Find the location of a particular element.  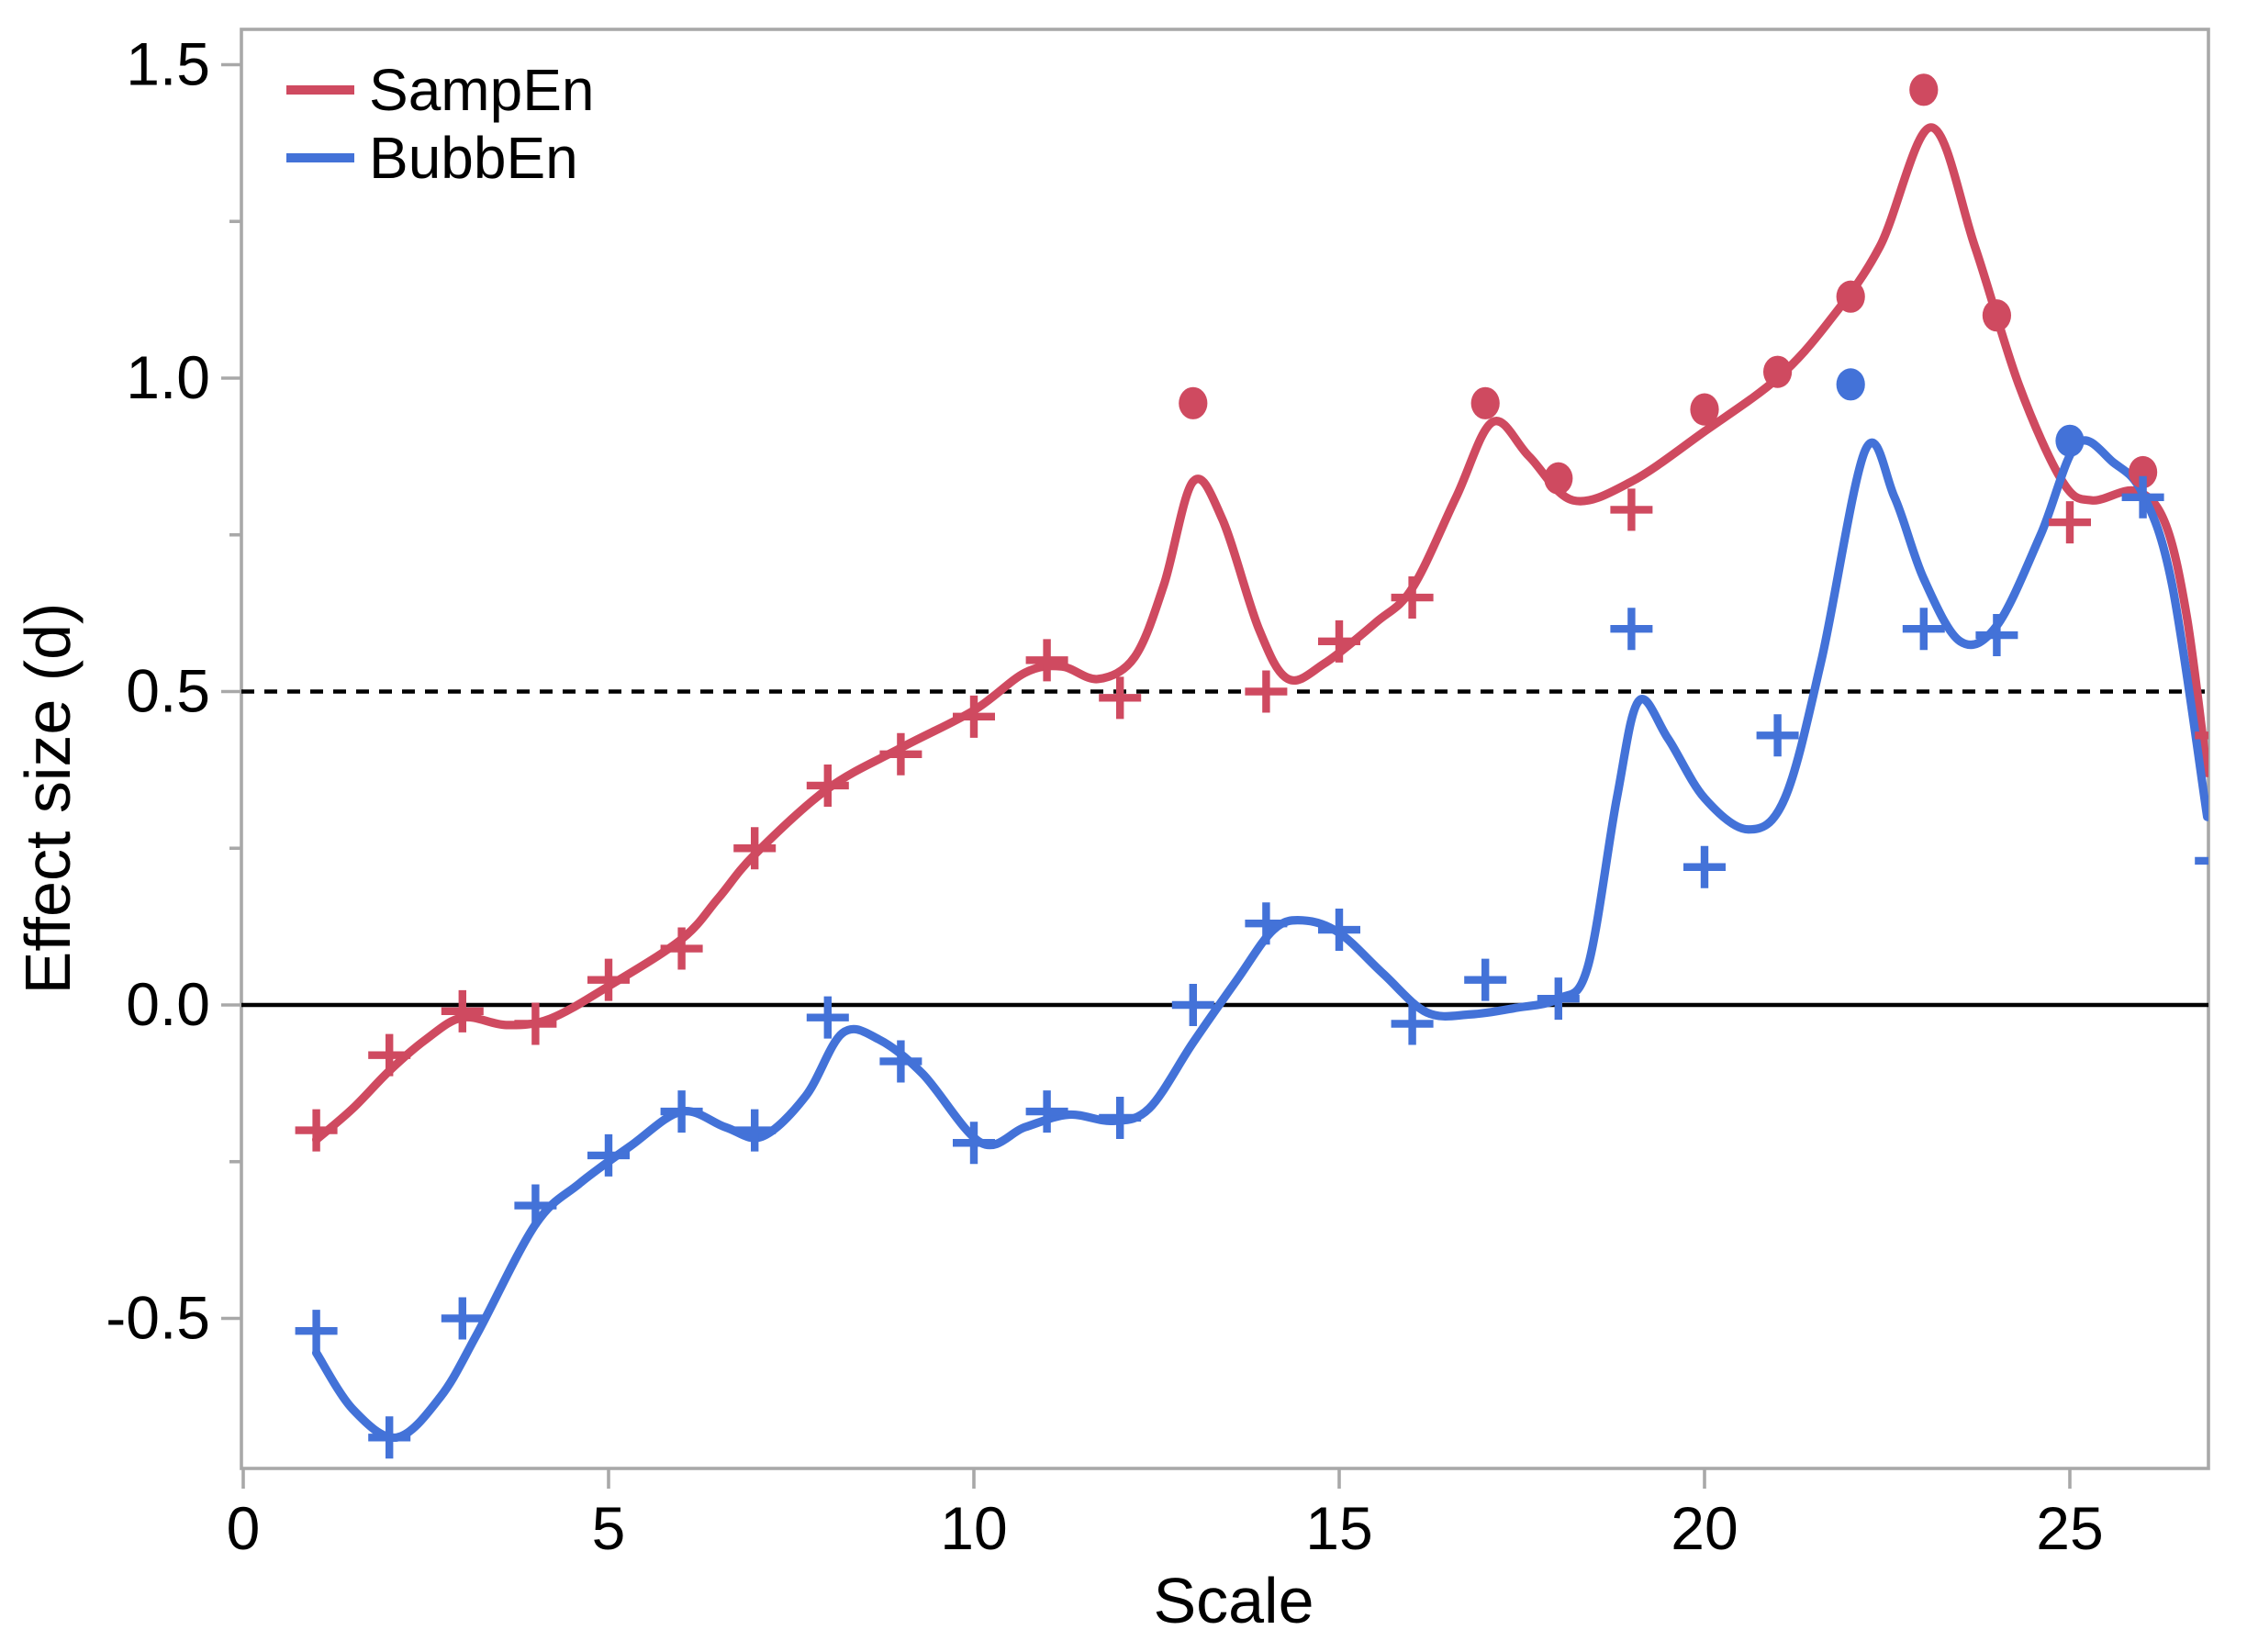

y-tick-label: 1.0 is located at coordinates (168, 377).